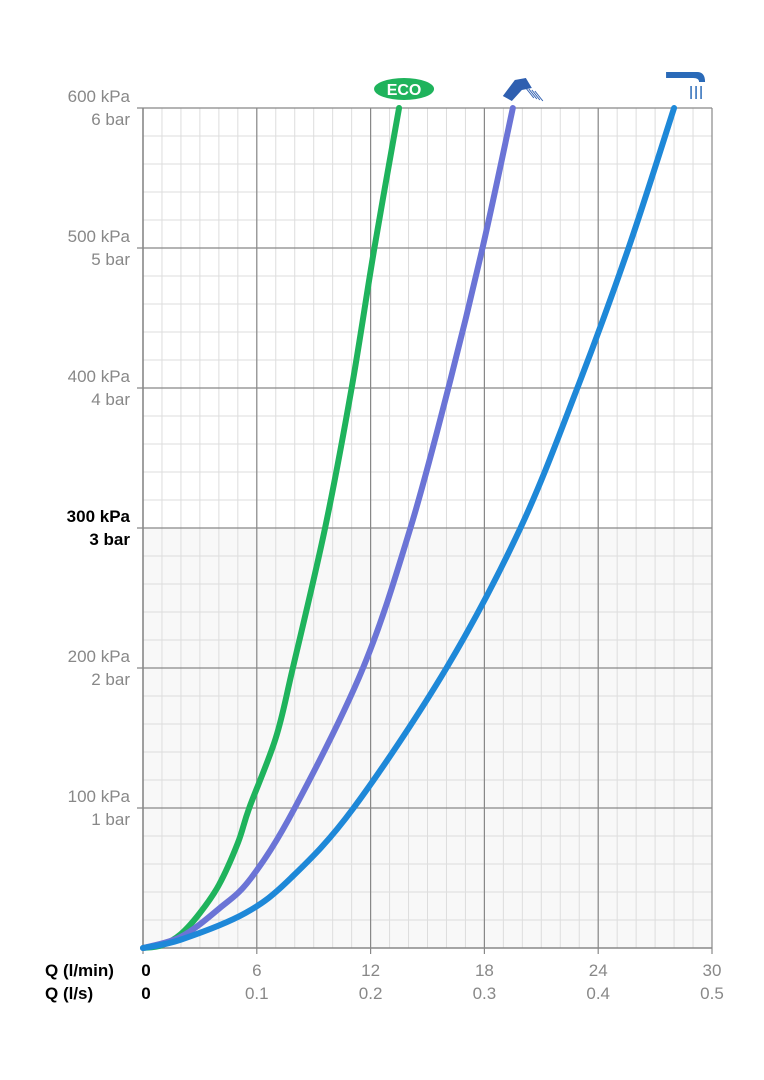  What do you see at coordinates (712, 993) in the screenshot?
I see `x2-tick-label: 0.5` at bounding box center [712, 993].